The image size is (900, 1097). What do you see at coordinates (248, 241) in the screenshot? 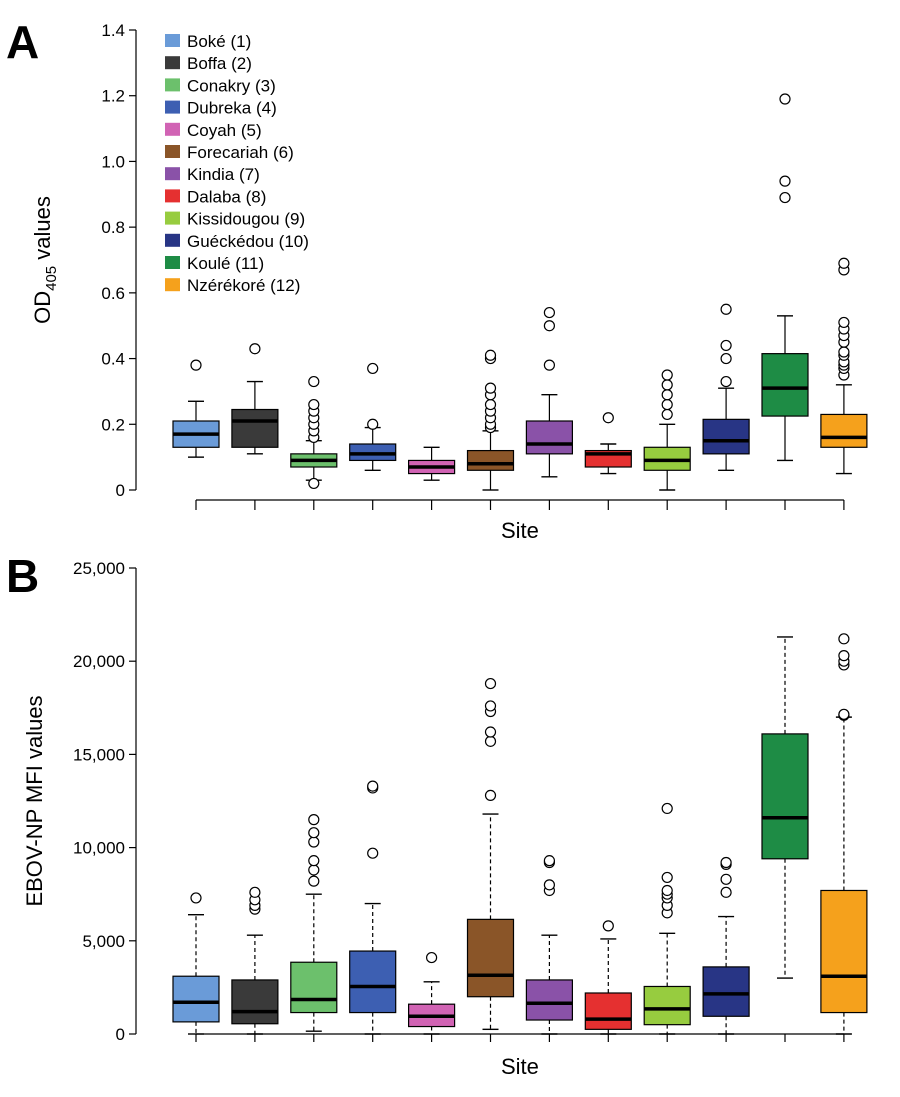
I see `legend-label: Guéckédou (10)` at bounding box center [248, 241].